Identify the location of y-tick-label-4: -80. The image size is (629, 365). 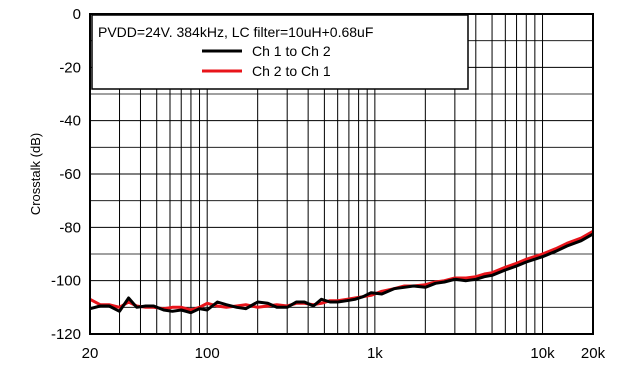
(70, 227).